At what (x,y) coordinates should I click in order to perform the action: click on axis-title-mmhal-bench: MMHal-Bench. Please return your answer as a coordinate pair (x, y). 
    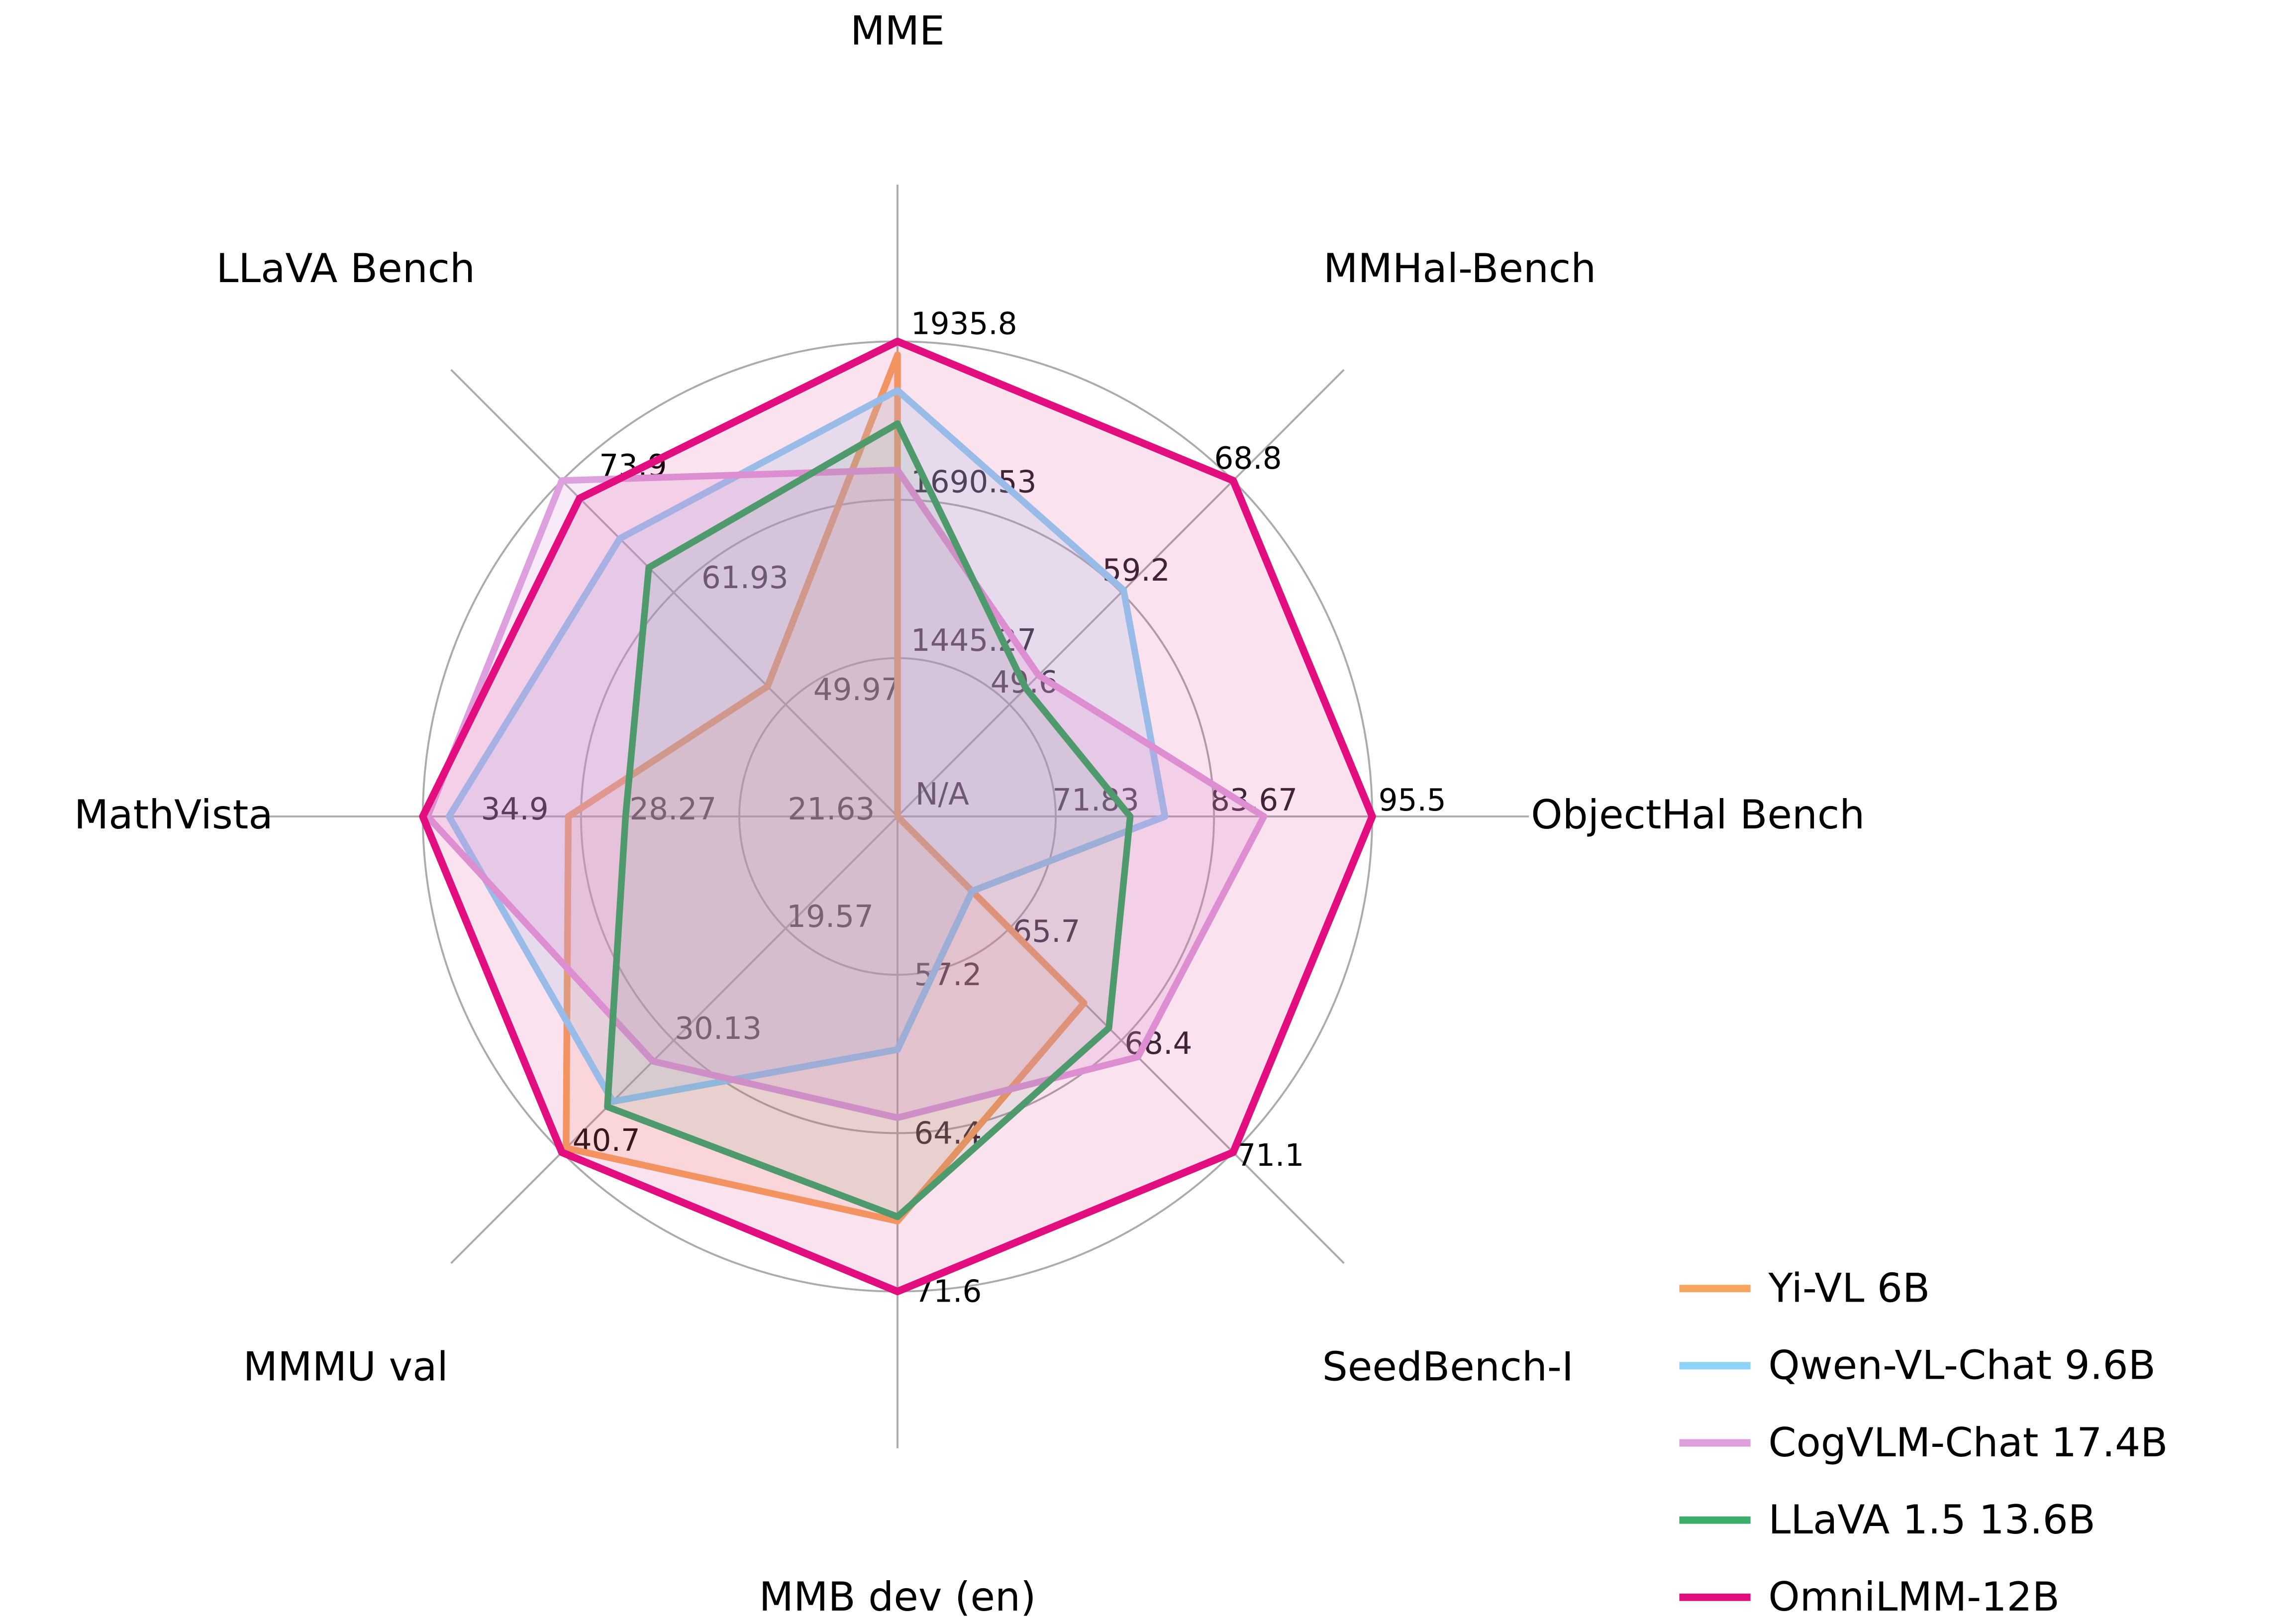
    Looking at the image, I should click on (1459, 269).